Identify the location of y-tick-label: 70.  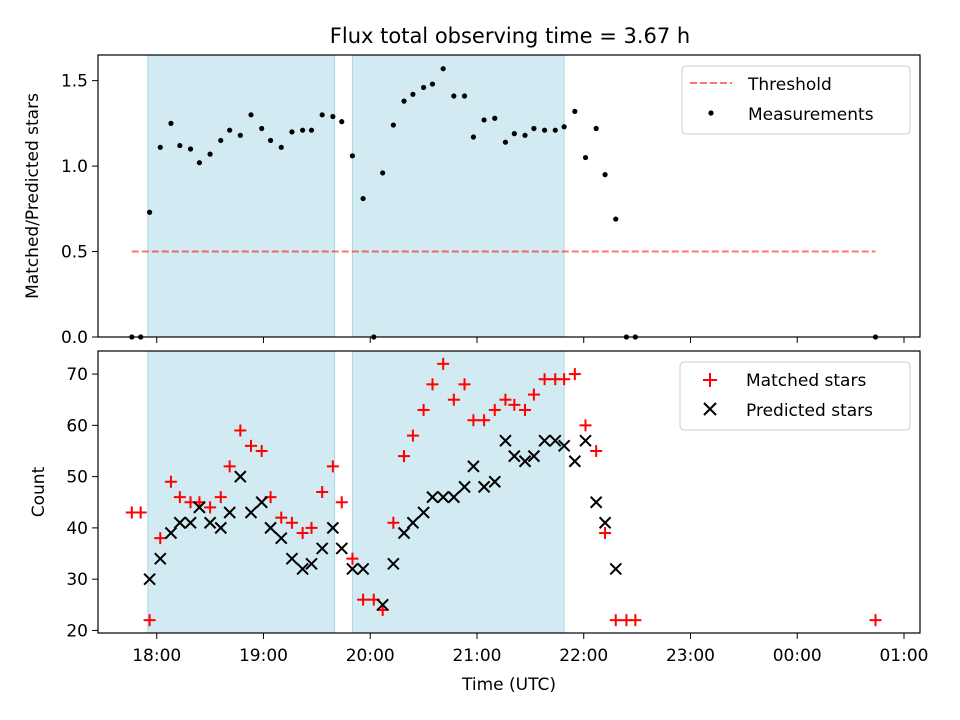
(77, 375).